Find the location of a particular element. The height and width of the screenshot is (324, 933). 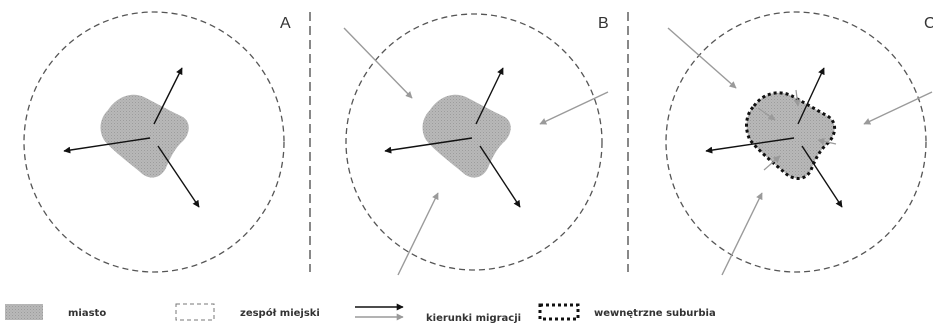

legend-migration-label: kierunki migracji is located at coordinates (473, 318).